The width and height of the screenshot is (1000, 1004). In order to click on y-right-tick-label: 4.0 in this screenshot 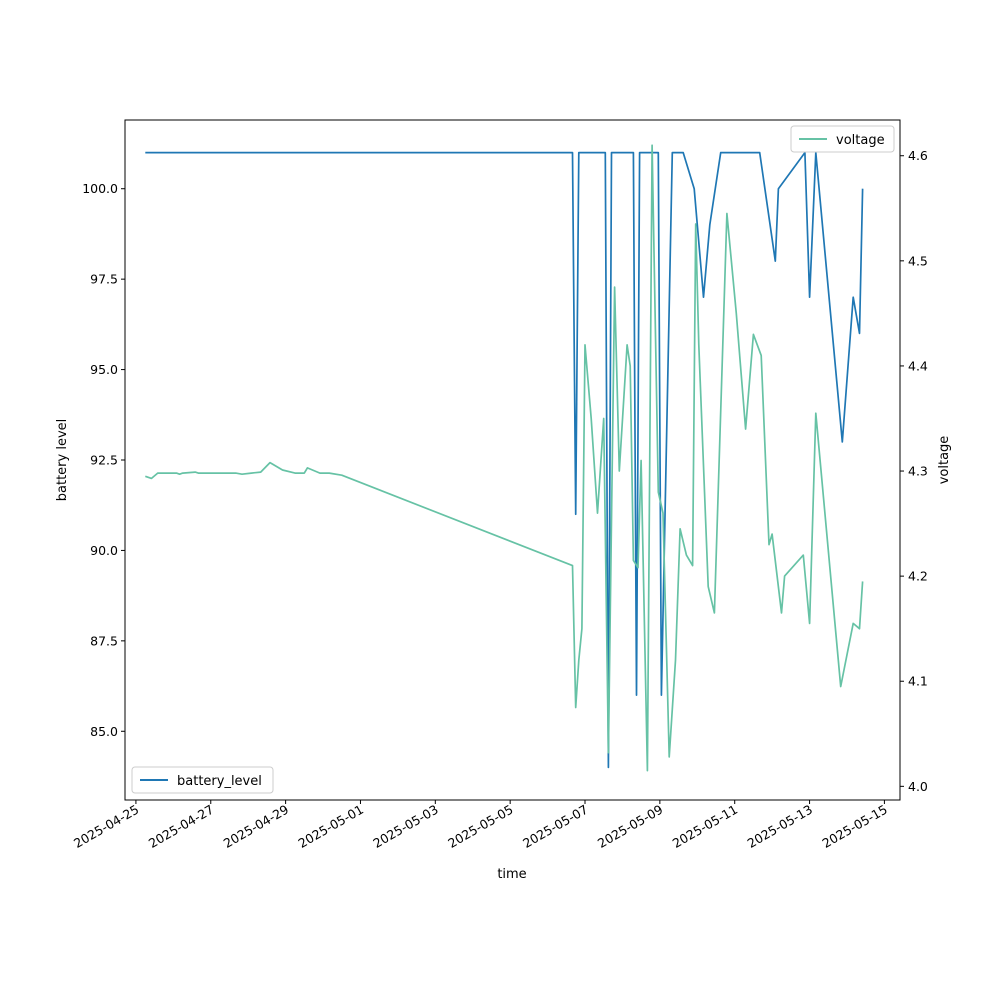, I will do `click(918, 786)`.